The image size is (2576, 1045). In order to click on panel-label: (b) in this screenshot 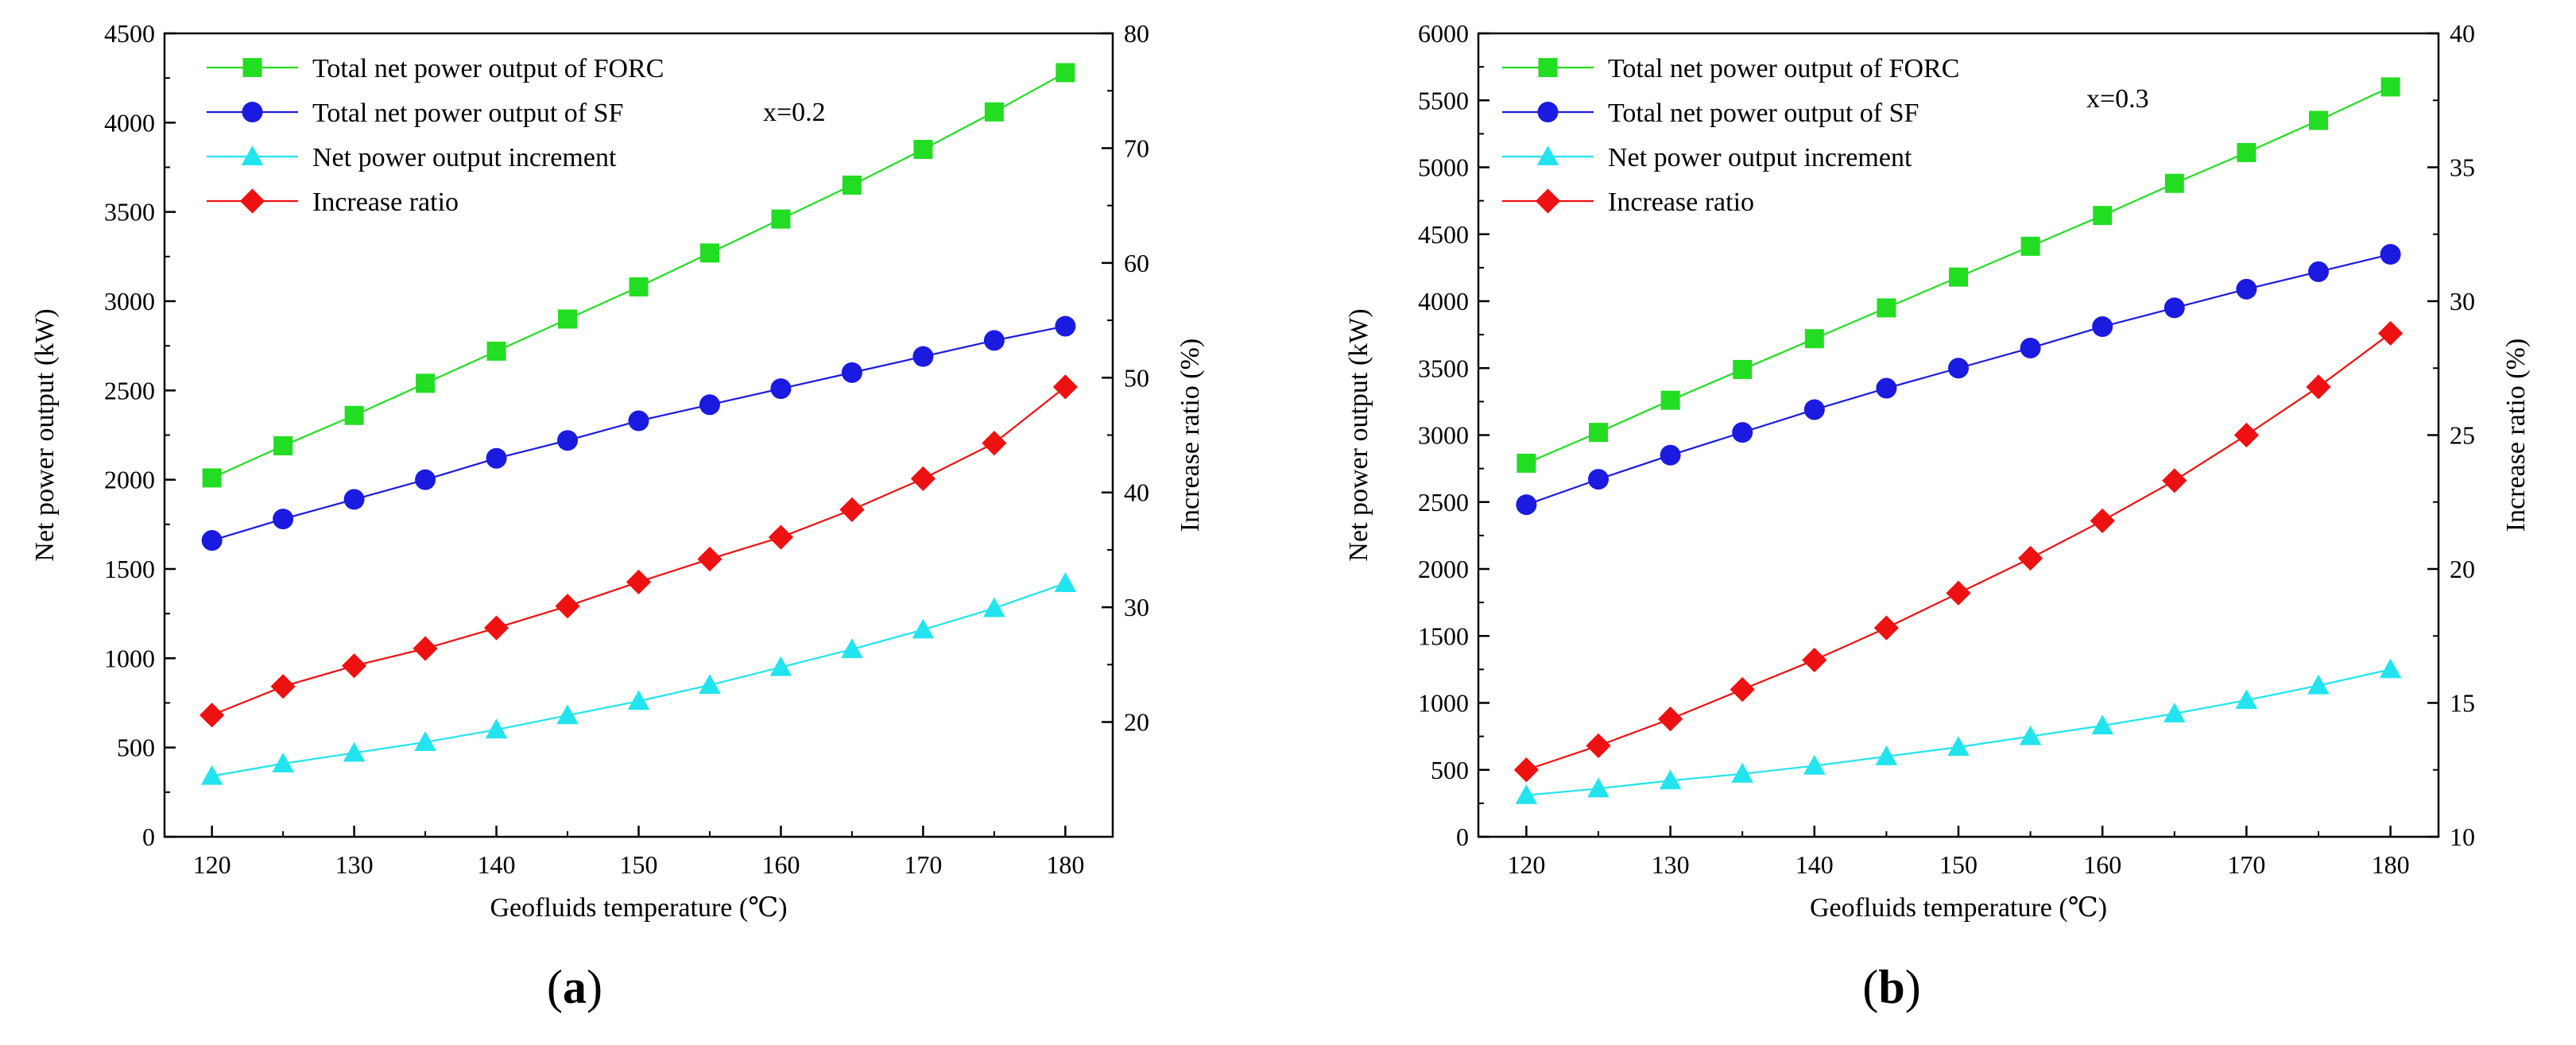, I will do `click(1891, 987)`.